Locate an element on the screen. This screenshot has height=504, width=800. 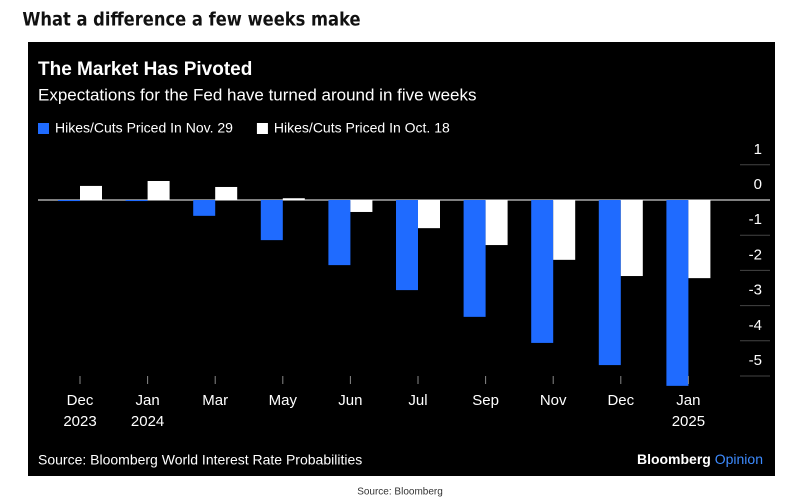
x-tick-label: May is located at coordinates (283, 400).